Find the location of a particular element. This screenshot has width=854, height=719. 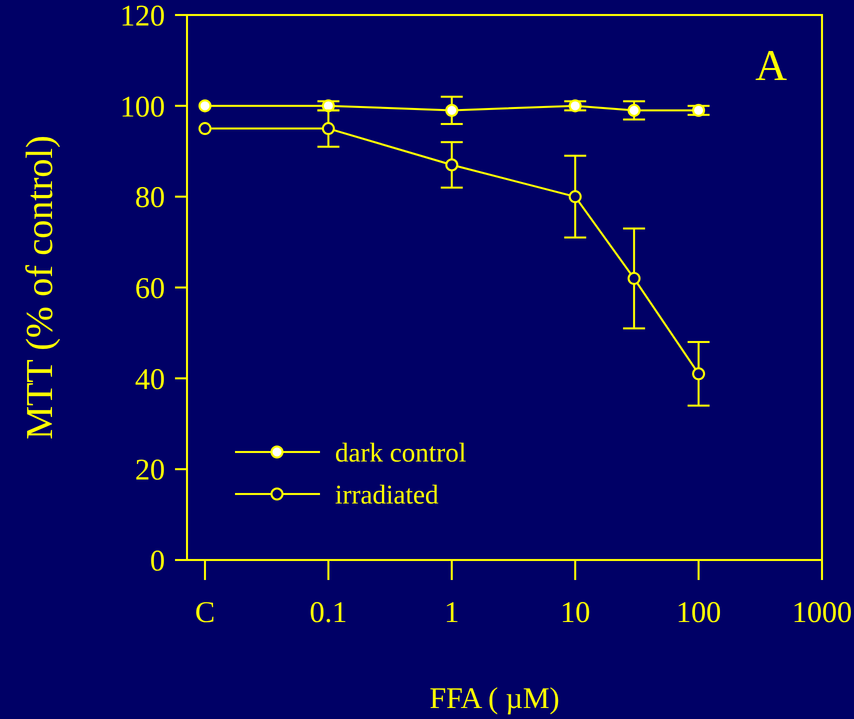

x-axis-title: FFA ( µM) is located at coordinates (494, 698).